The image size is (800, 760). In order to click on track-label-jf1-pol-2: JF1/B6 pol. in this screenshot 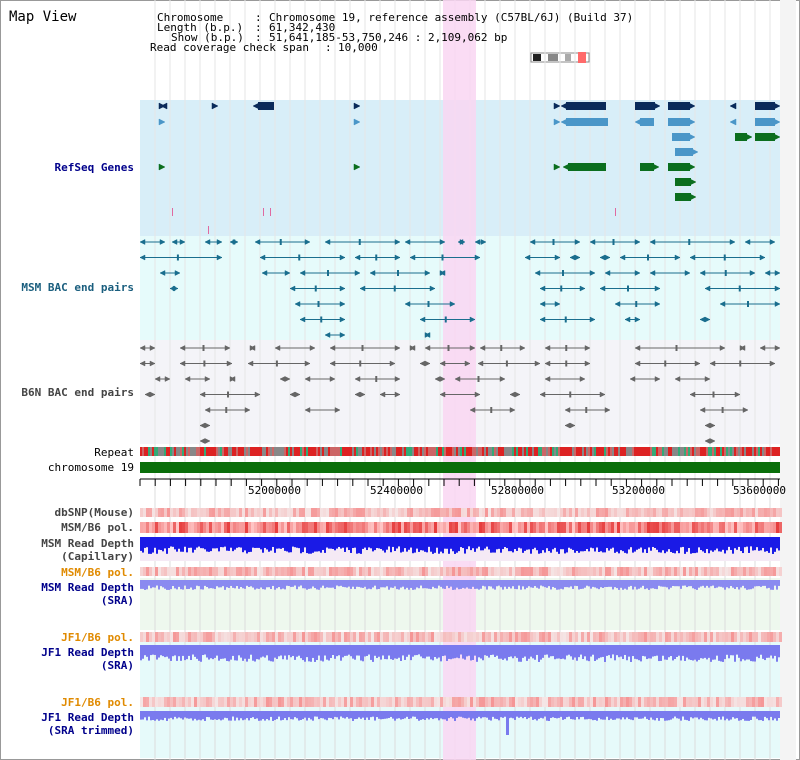, I will do `click(97, 702)`.